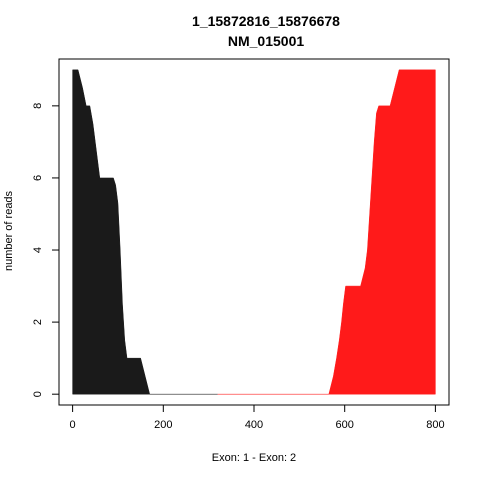 The height and width of the screenshot is (480, 480). What do you see at coordinates (38, 178) in the screenshot?
I see `y-tick-label: 6` at bounding box center [38, 178].